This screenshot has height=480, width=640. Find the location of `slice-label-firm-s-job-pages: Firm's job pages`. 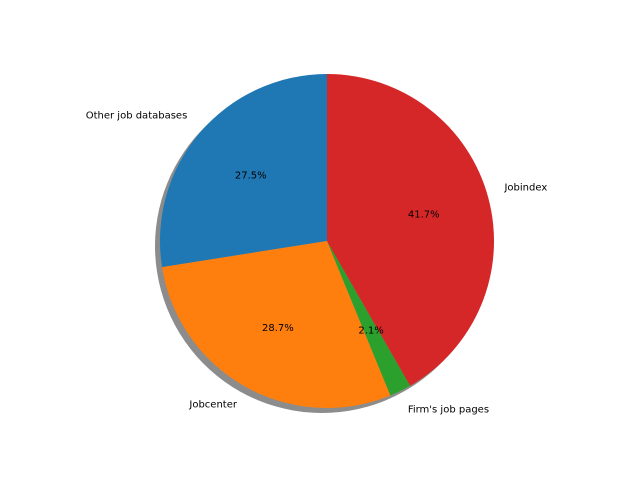

slice-label-firm-s-job-pages: Firm's job pages is located at coordinates (448, 409).